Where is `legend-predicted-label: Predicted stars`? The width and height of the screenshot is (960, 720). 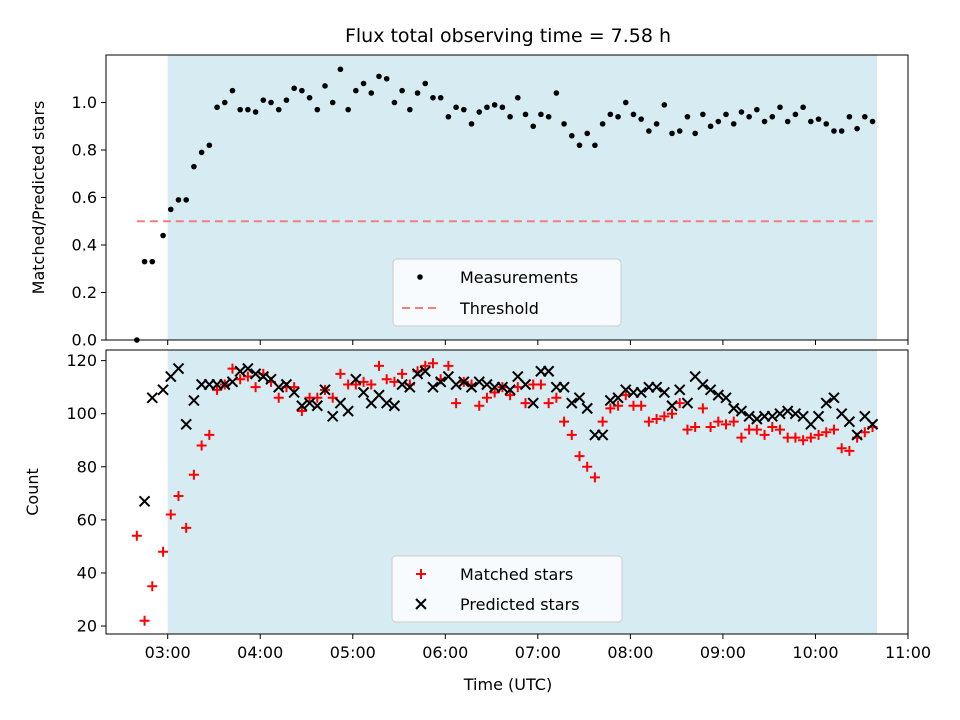 legend-predicted-label: Predicted stars is located at coordinates (520, 604).